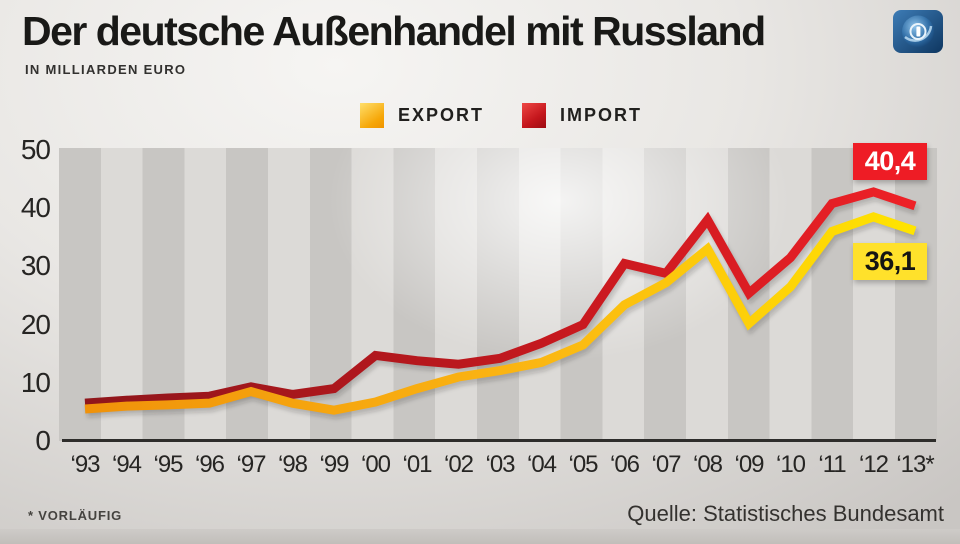 The width and height of the screenshot is (960, 544). Describe the element at coordinates (441, 115) in the screenshot. I see `export-legend-label: EXPORT` at that location.